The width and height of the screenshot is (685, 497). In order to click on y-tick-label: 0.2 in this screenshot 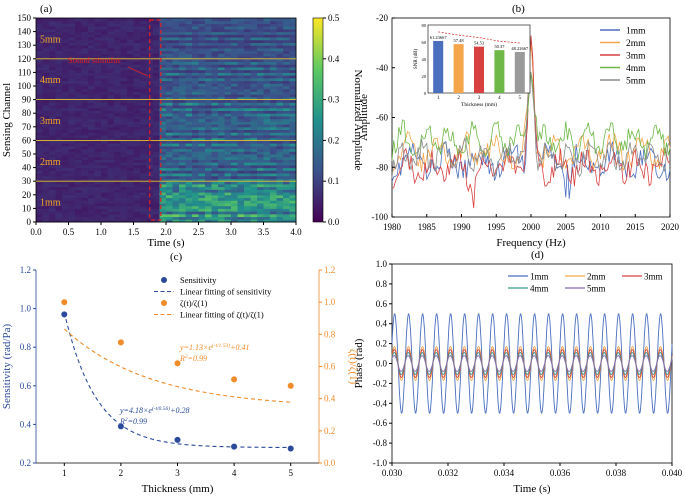, I will do `click(381, 344)`.